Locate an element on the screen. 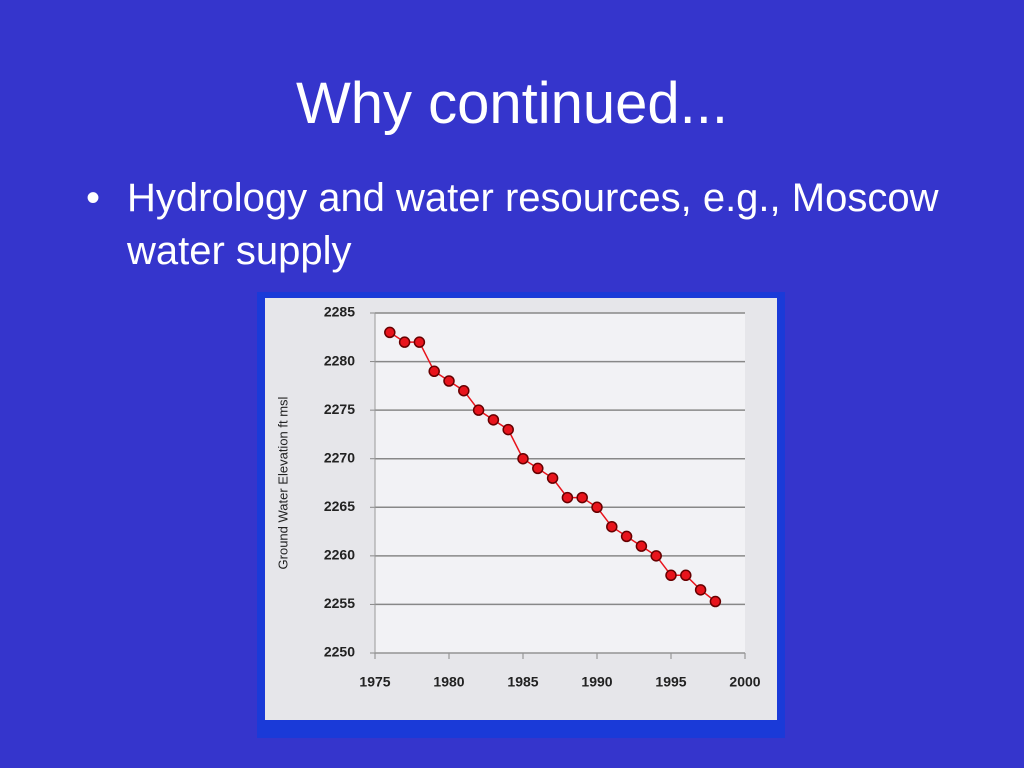  y-tick-label: 2260 is located at coordinates (339, 555).